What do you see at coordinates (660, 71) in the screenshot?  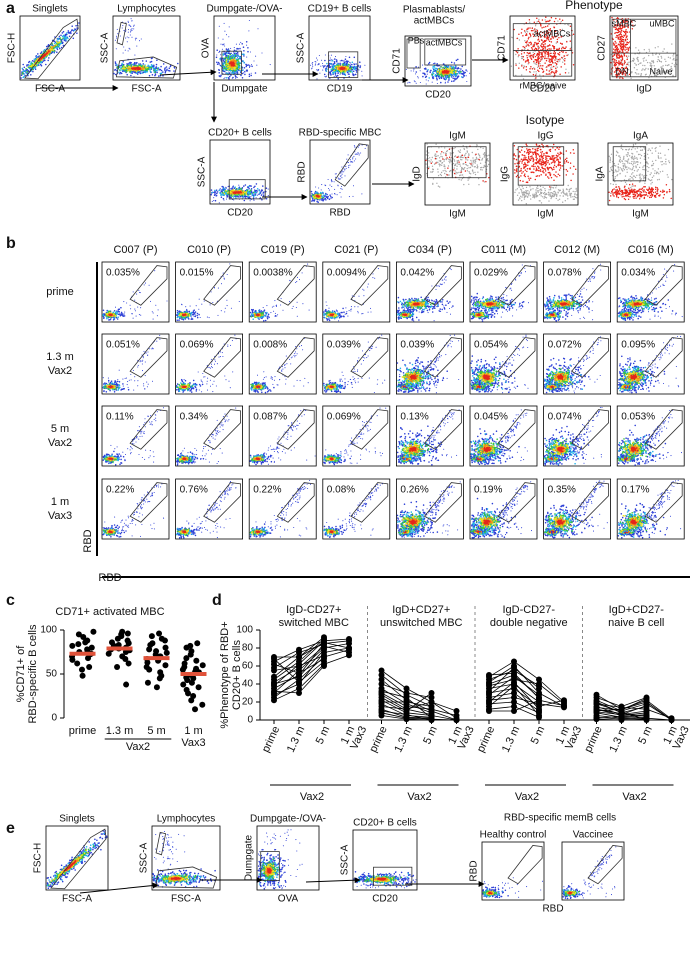 I see `label: Naive` at bounding box center [660, 71].